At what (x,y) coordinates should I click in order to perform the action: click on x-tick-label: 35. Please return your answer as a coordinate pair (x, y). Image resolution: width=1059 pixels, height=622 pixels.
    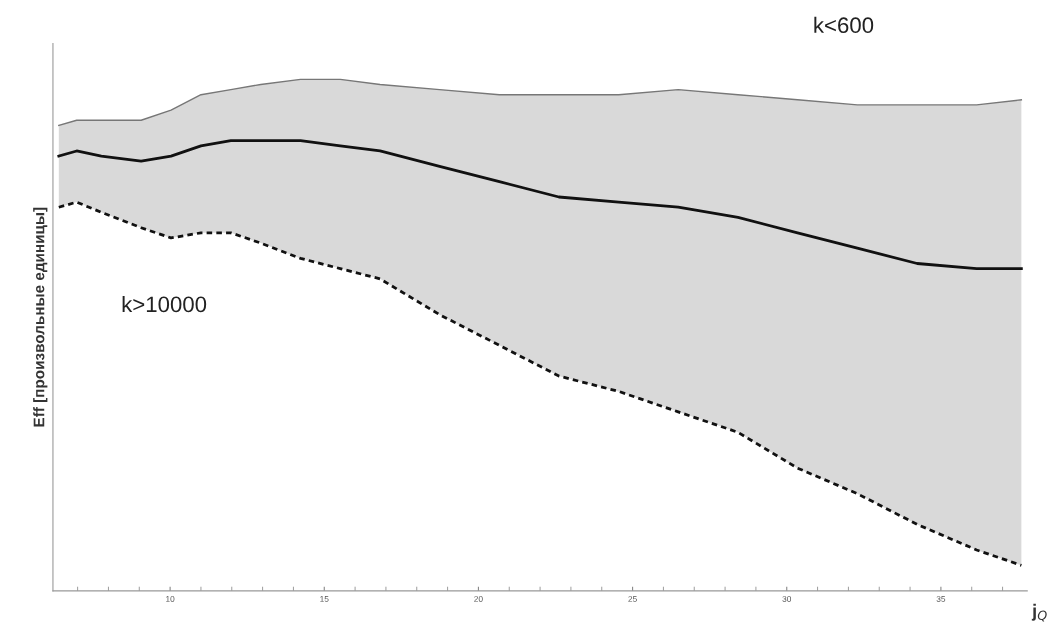
    Looking at the image, I should click on (941, 598).